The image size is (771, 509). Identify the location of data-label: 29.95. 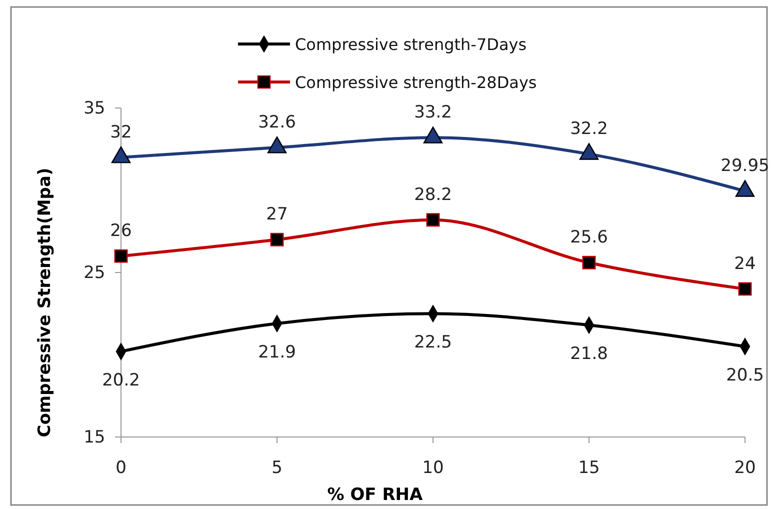
(745, 166).